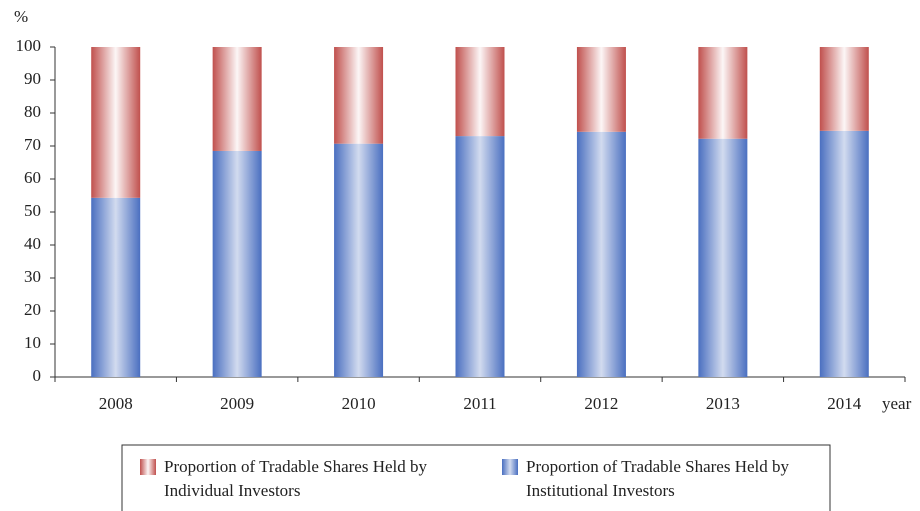  Describe the element at coordinates (37, 375) in the screenshot. I see `y-tick-label: 0` at that location.